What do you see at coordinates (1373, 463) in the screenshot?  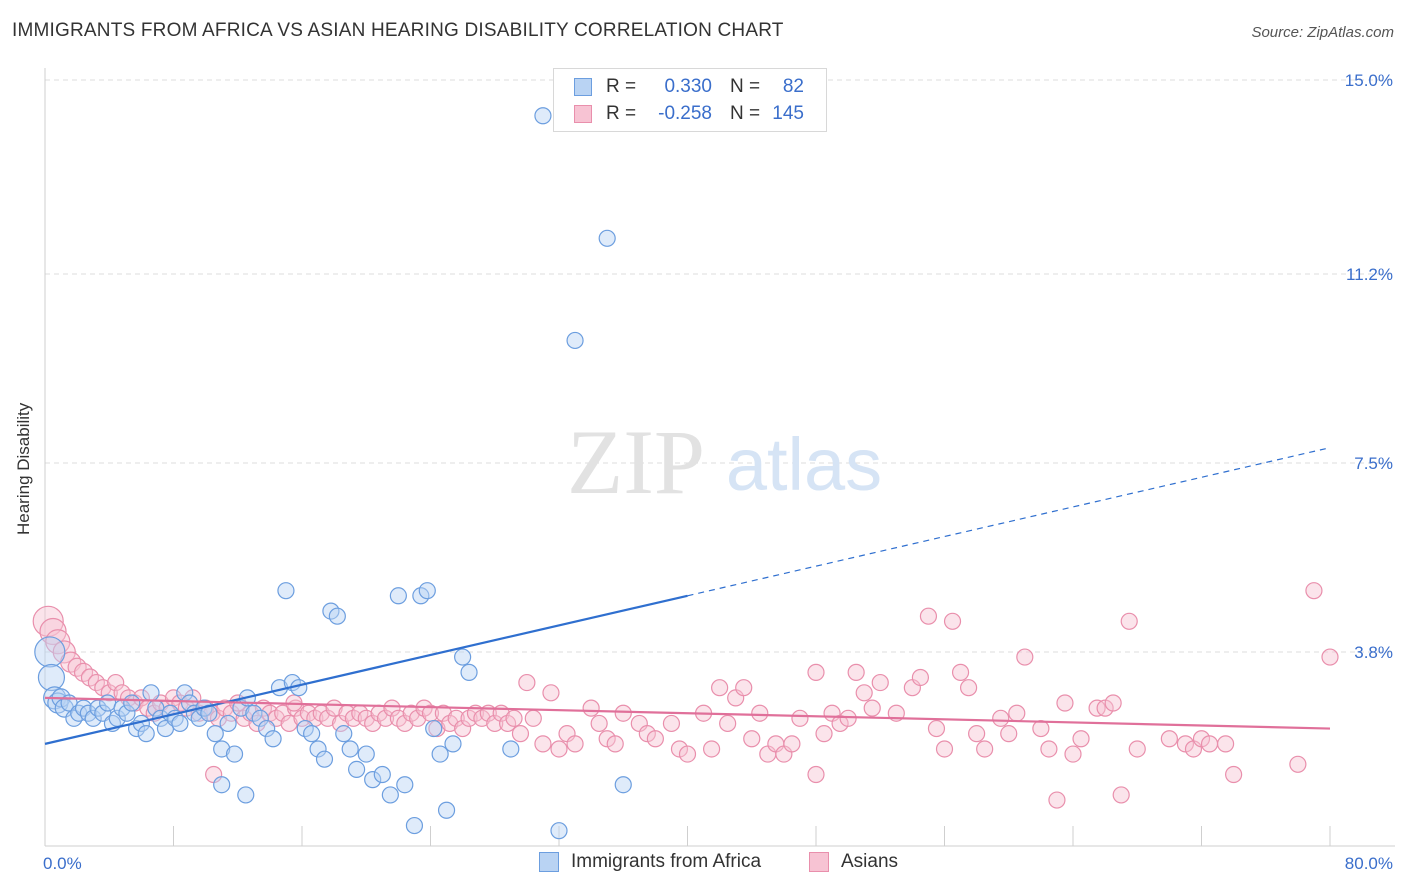 I see `y-tick-label: 7.5%` at bounding box center [1373, 463].